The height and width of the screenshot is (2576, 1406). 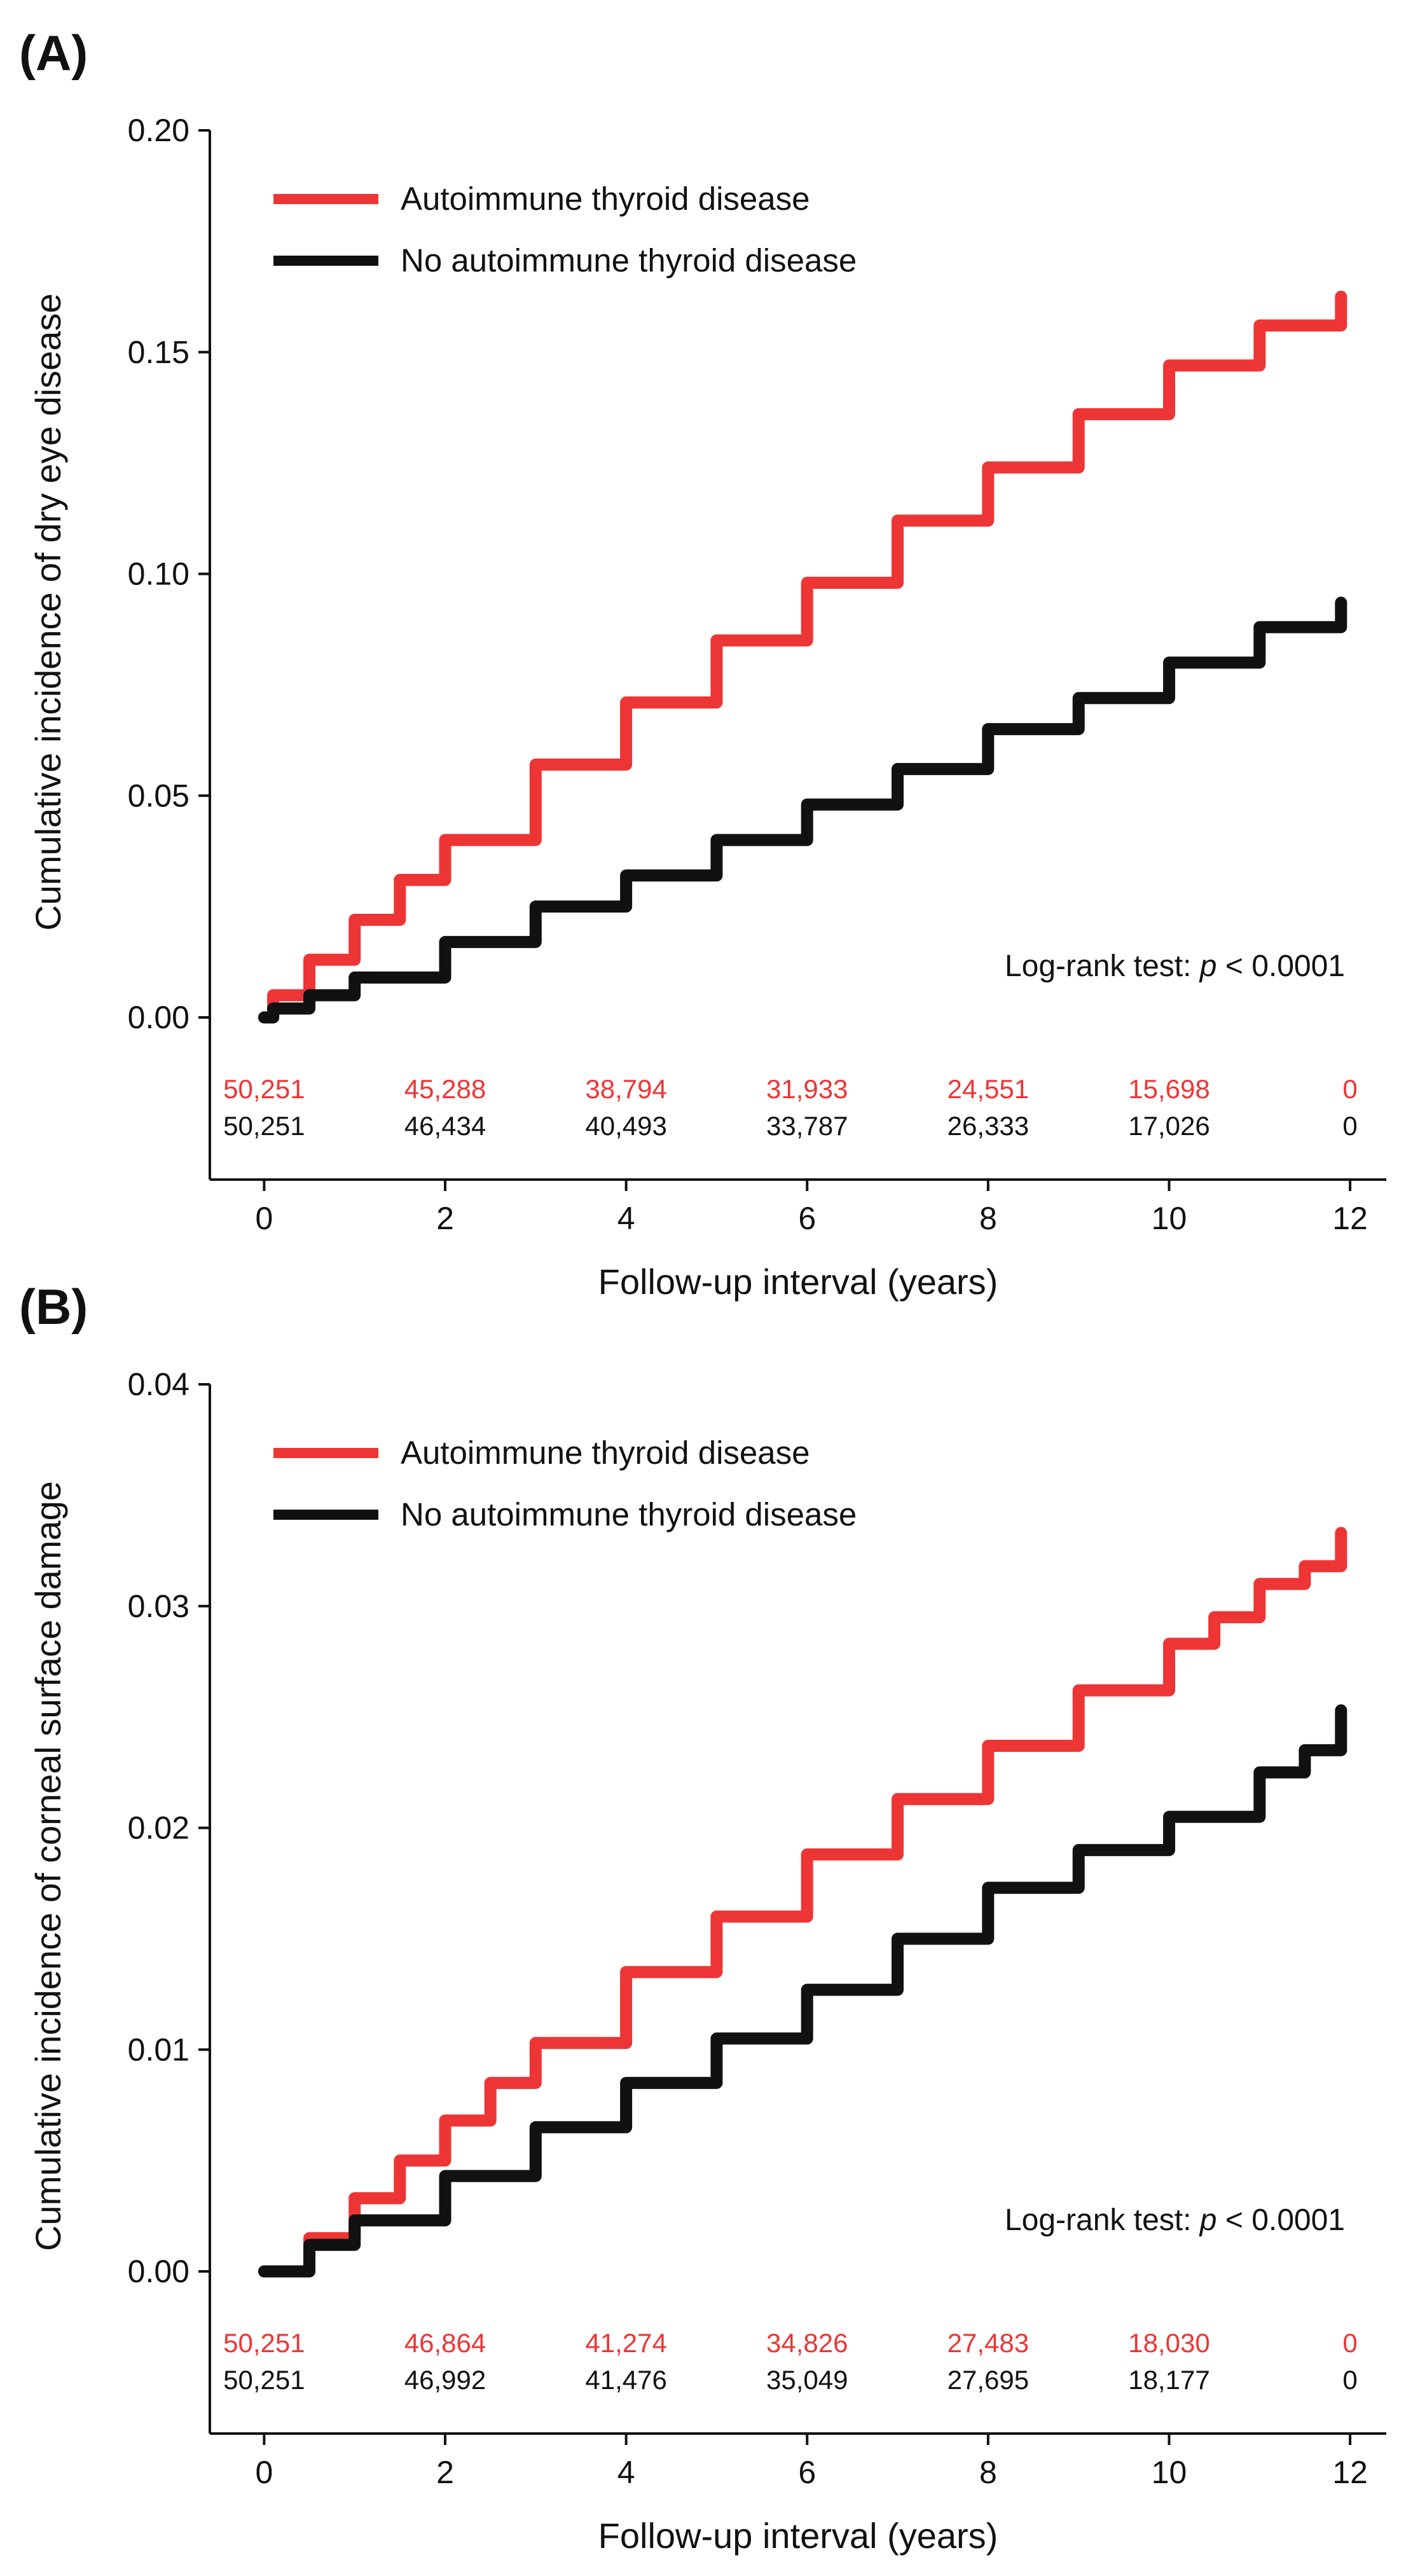 What do you see at coordinates (159, 2049) in the screenshot?
I see `y-tick-label: 0.01` at bounding box center [159, 2049].